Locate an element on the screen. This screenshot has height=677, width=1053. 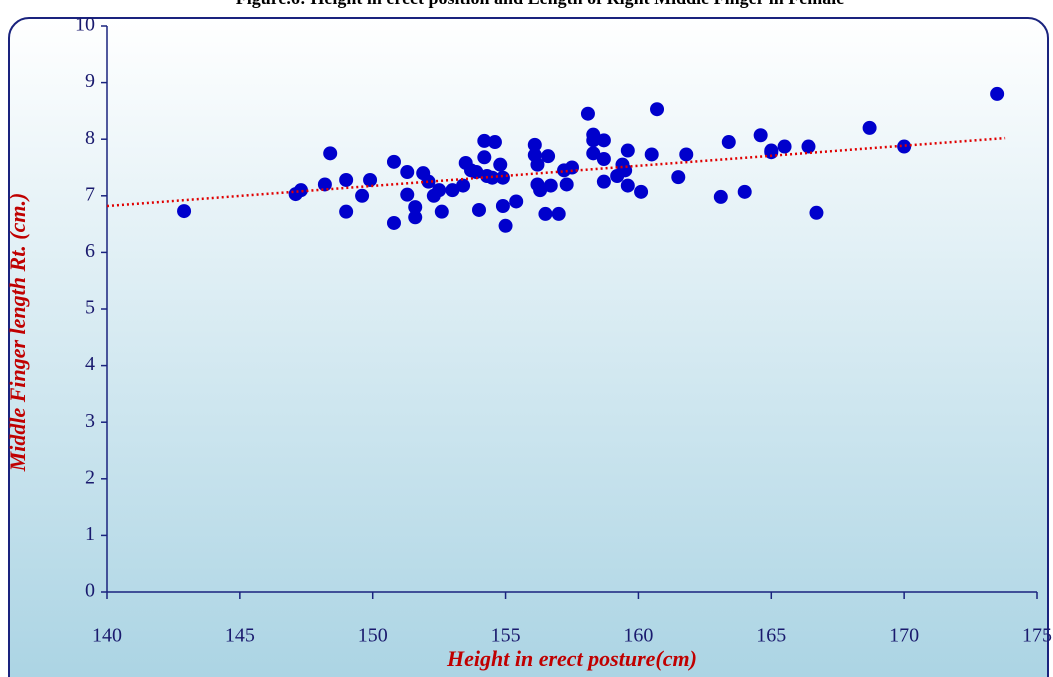
x-axis-title: Height in erect posture(cm) is located at coordinates (571, 658).